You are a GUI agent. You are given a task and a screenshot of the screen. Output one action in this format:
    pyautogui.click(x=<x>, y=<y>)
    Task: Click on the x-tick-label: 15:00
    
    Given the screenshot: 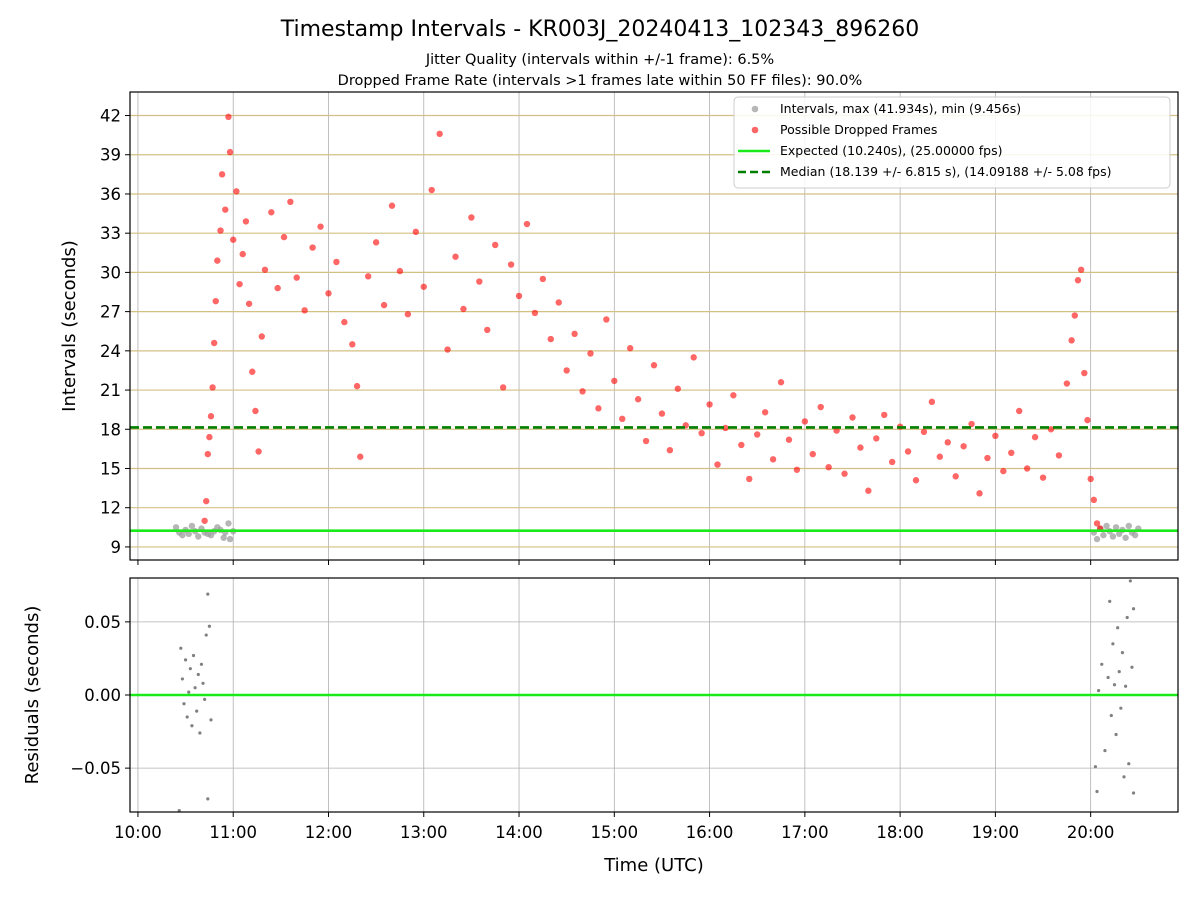 What is the action you would take?
    pyautogui.click(x=615, y=832)
    